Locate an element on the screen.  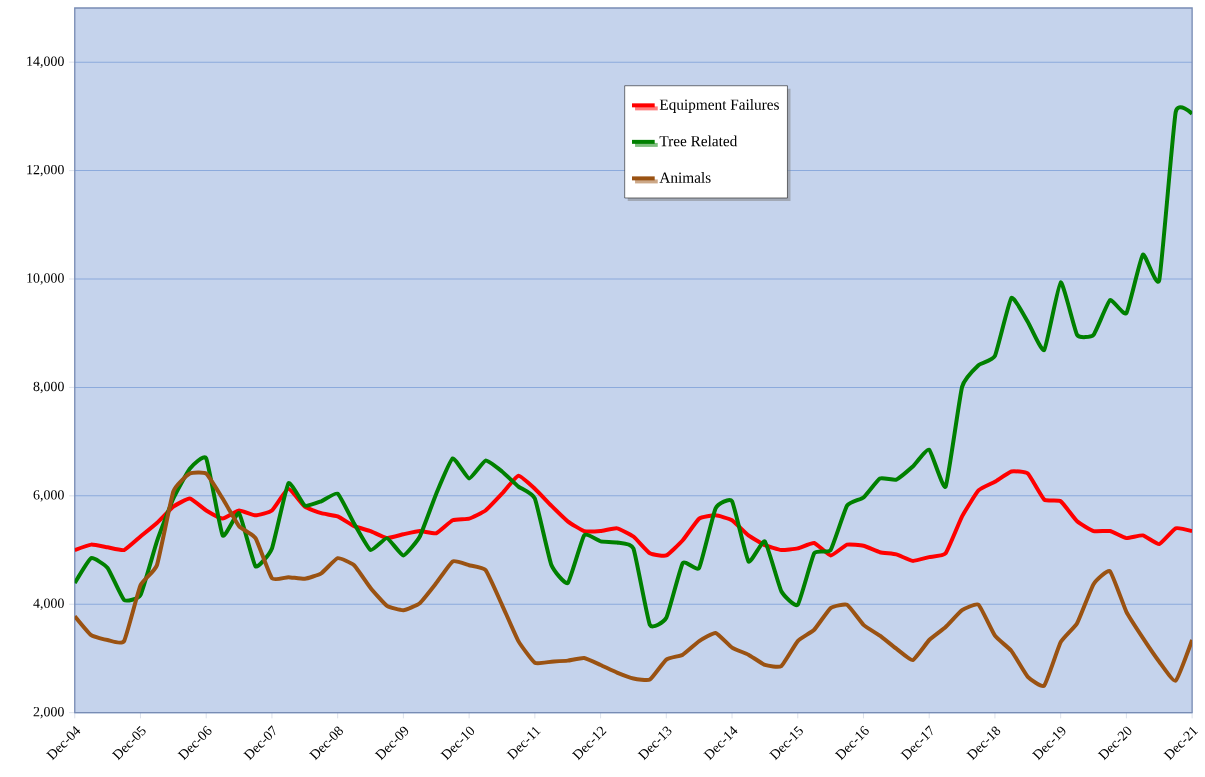
legend-label: Equipment Failures is located at coordinates (719, 105).